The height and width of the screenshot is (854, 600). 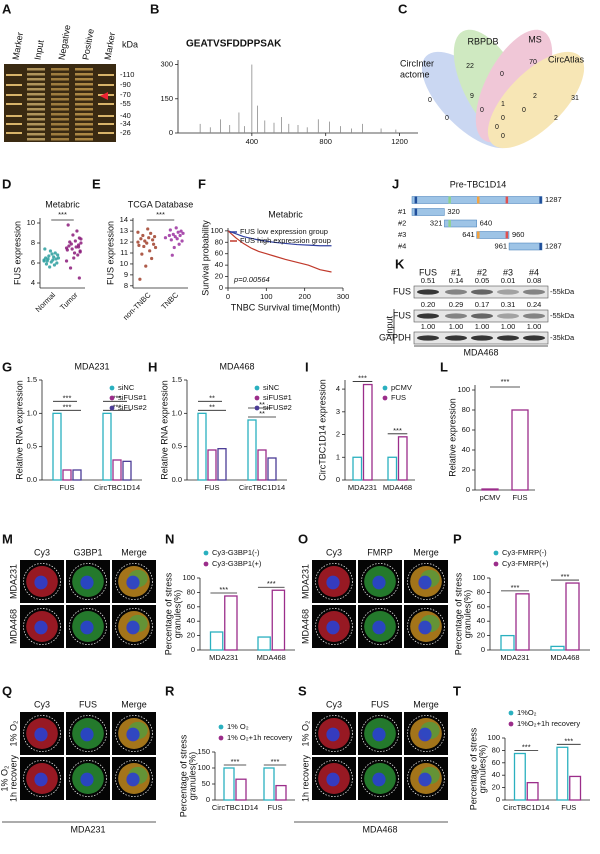 What do you see at coordinates (203, 751) in the screenshot?
I see `y-tick-label: 150` at bounding box center [203, 751].